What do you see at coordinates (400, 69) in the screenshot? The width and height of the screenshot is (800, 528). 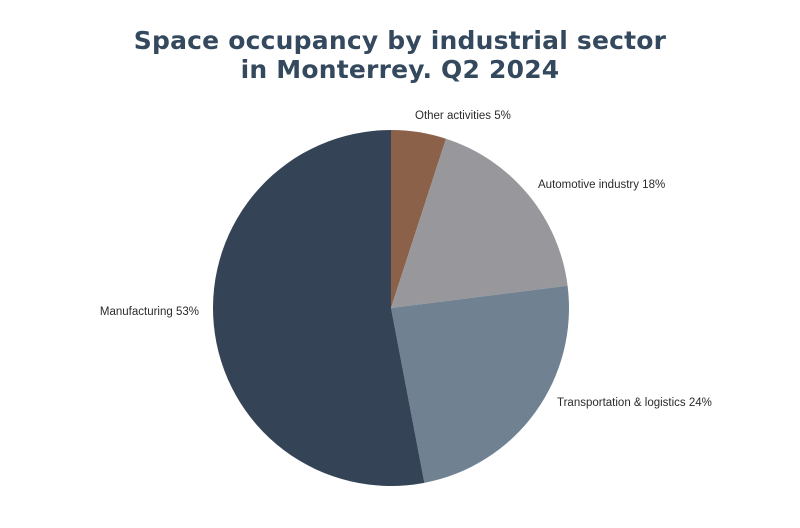 I see `chart-title-line-2: in Monterrey. Q2 2024` at bounding box center [400, 69].